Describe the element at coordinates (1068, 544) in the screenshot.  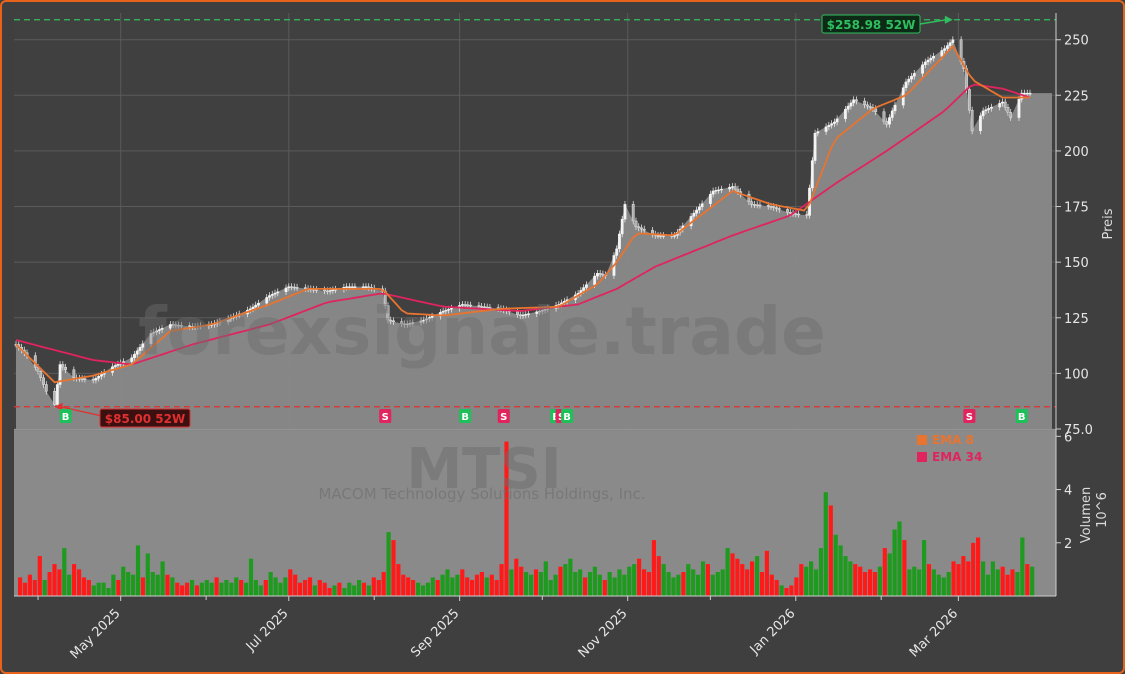
I see `volume-tick-label-0: 2` at that location.